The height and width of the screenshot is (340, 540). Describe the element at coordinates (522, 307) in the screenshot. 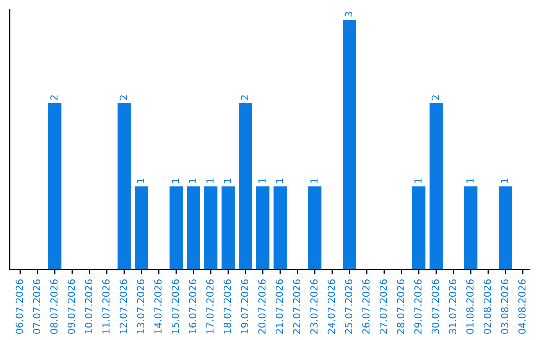

I see `x-tick-label: 04.08.2026` at that location.